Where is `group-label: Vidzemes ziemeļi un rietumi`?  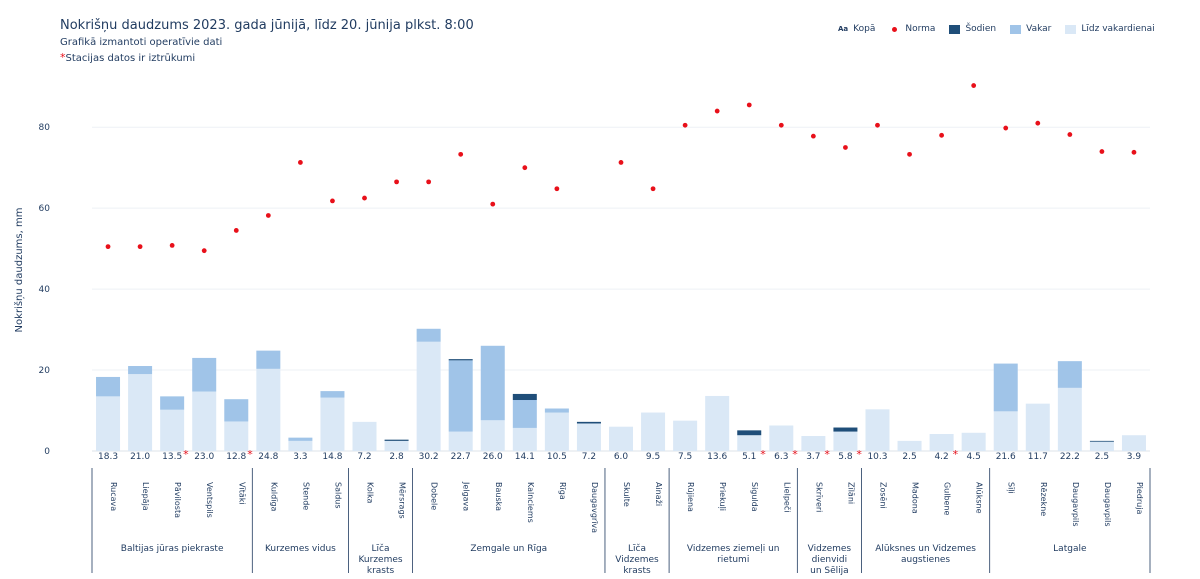
group-label: Vidzemes ziemeļi un rietumi is located at coordinates (733, 554).